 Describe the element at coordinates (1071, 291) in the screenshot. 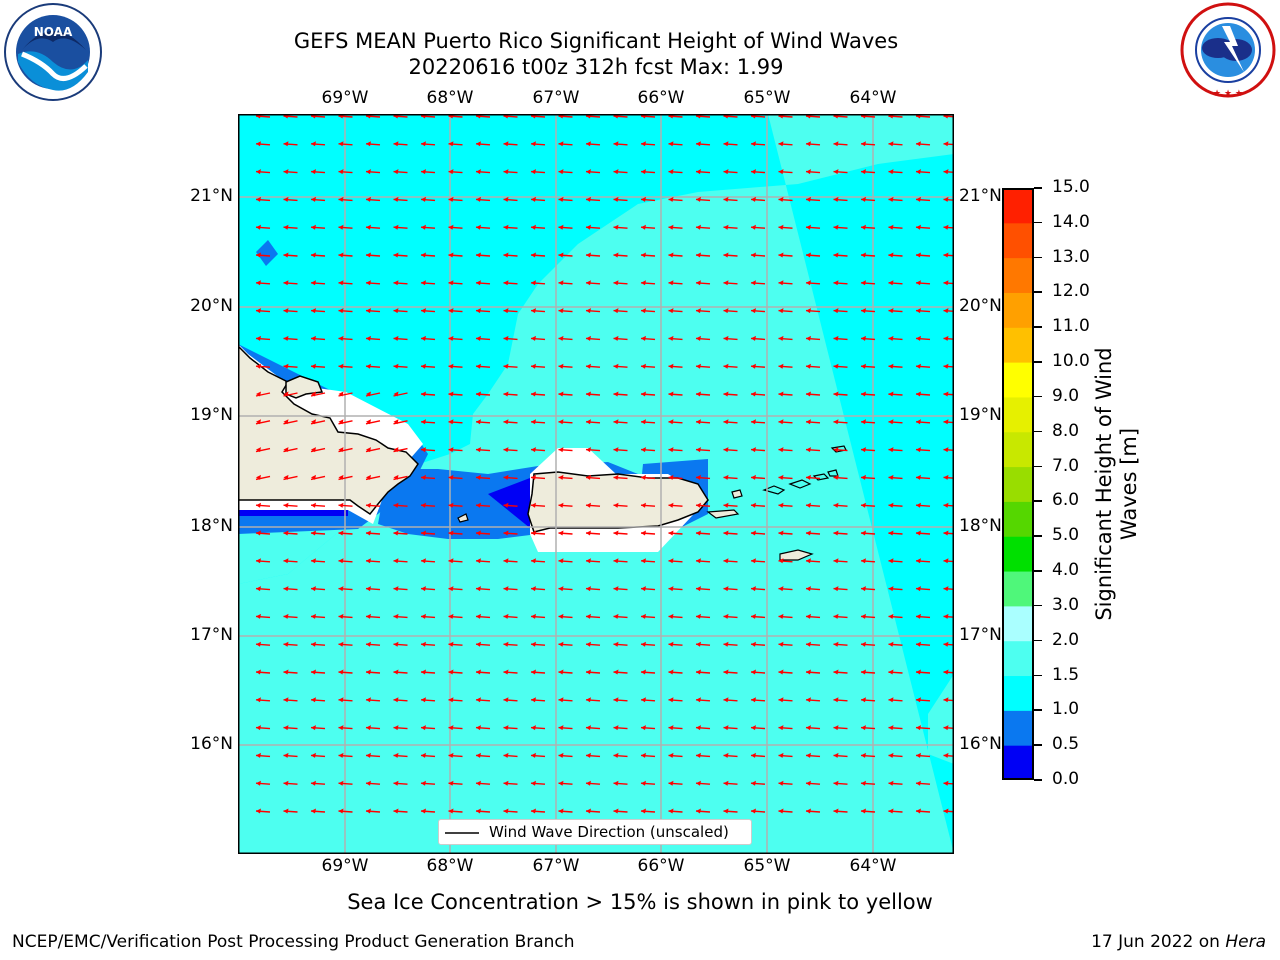

I see `colorbar-tick-label: 12.0` at that location.